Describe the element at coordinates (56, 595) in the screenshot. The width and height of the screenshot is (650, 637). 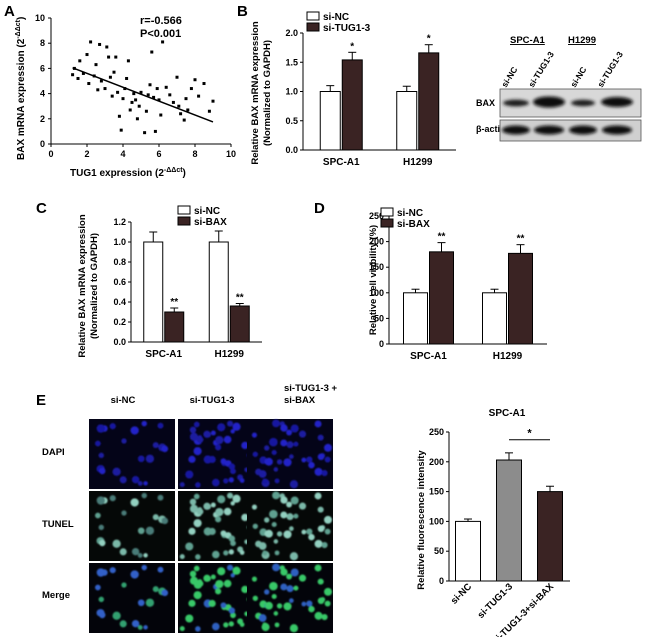
I see `row-label-merge: Merge` at that location.